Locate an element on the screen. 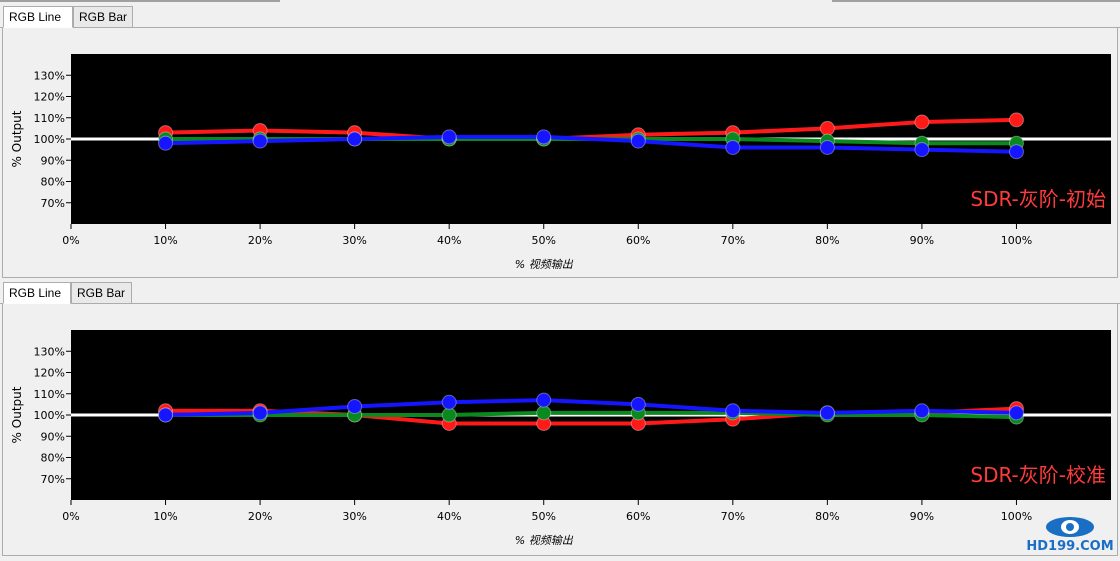  chart-annotation: SDR-灰阶-初始 is located at coordinates (1038, 199).